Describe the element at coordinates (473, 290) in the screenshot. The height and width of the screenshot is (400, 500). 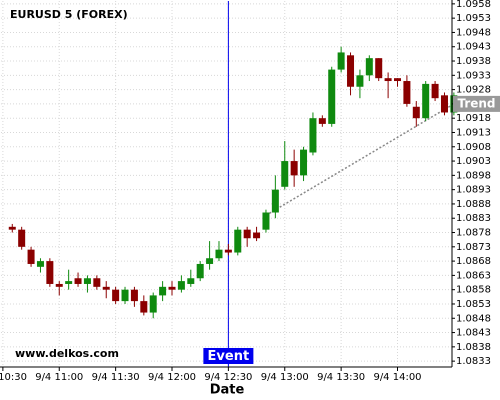
I see `y-tick-label: 1.0858` at that location.